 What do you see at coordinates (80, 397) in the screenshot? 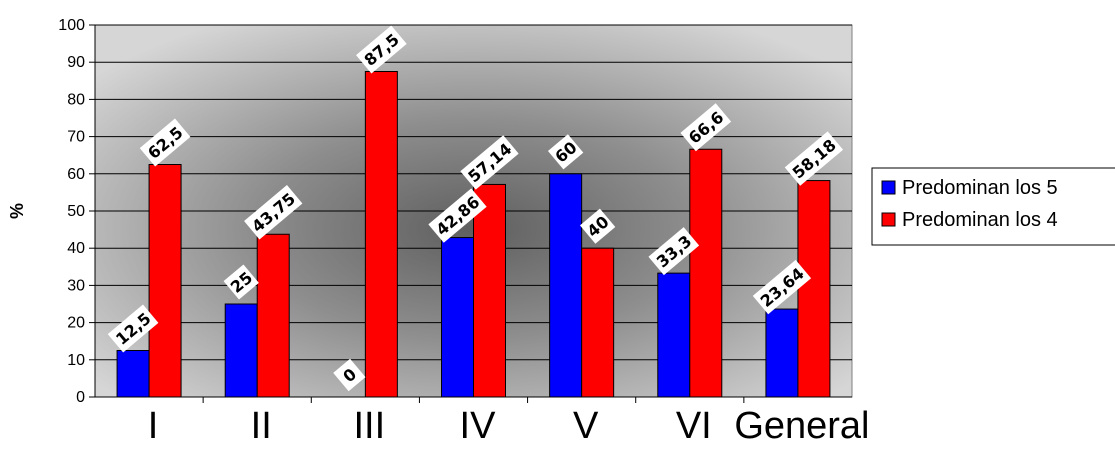
I see `y-tick-label: 0` at bounding box center [80, 397].